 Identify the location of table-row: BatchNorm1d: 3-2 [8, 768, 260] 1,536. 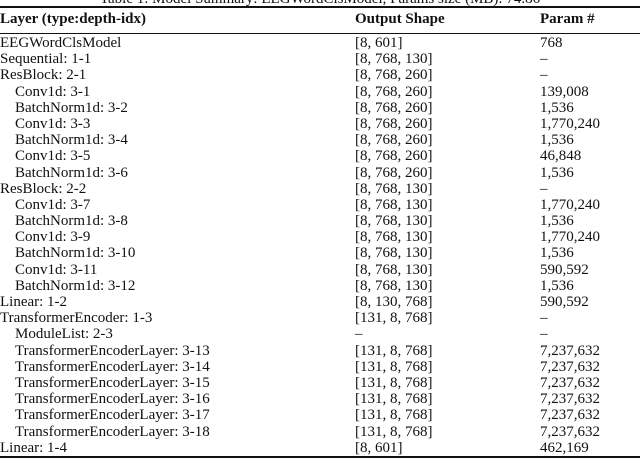
(320, 108).